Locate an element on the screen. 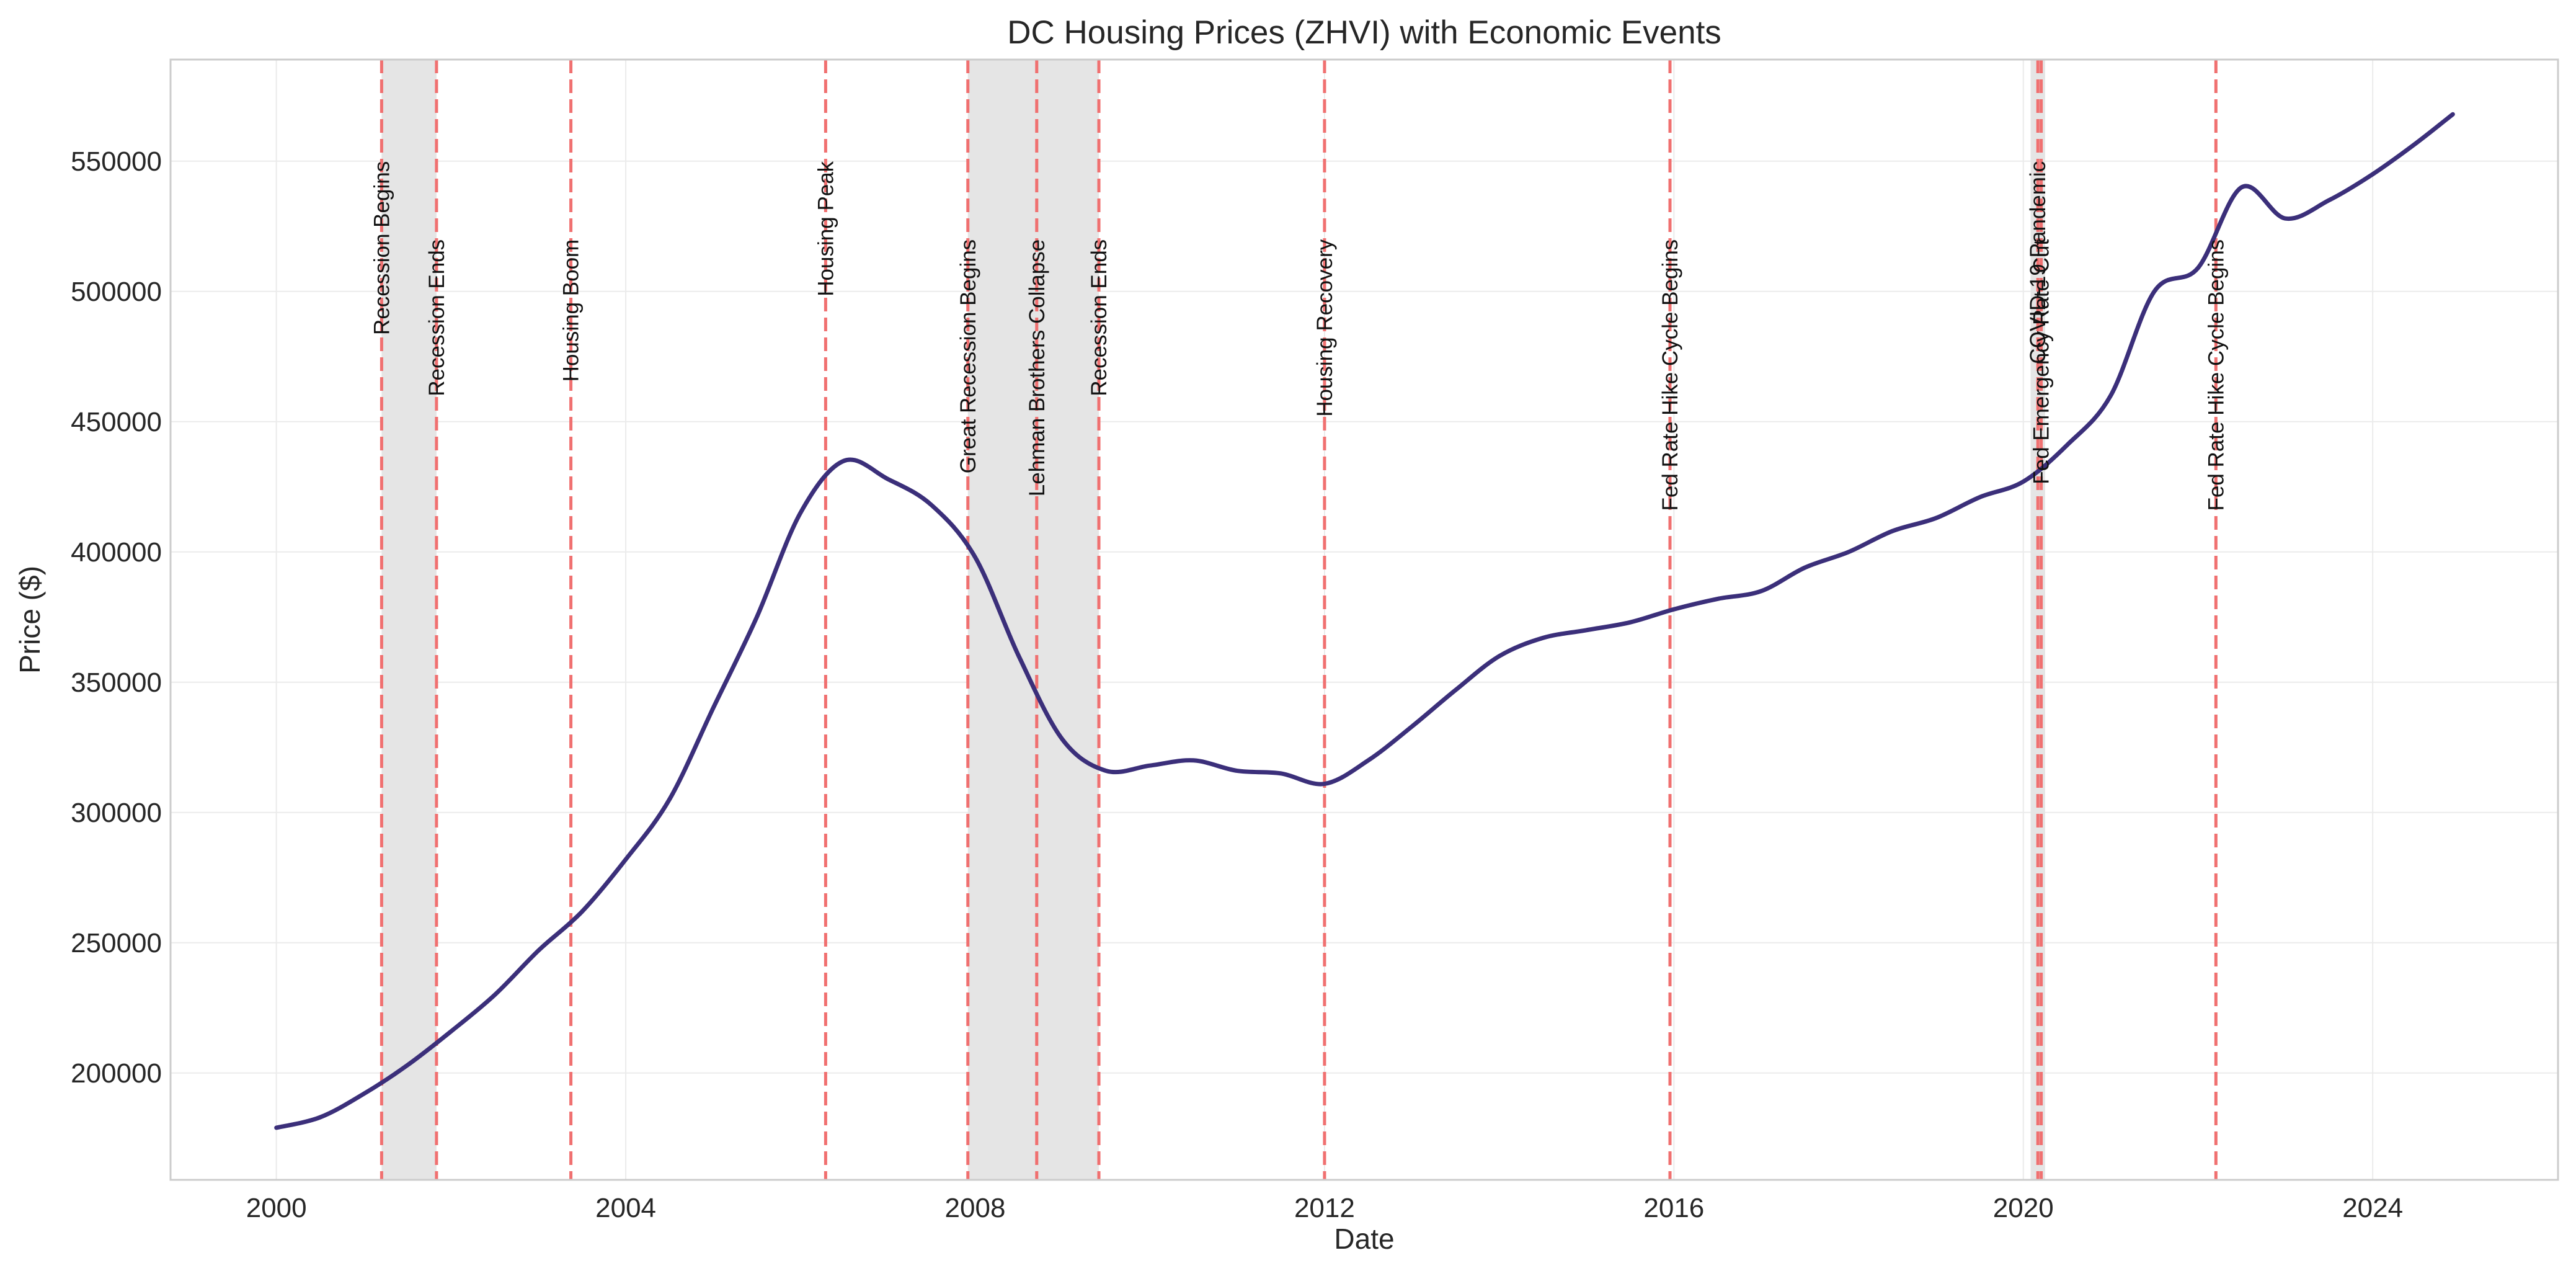  y-axis-label: Price ($) is located at coordinates (30, 620).